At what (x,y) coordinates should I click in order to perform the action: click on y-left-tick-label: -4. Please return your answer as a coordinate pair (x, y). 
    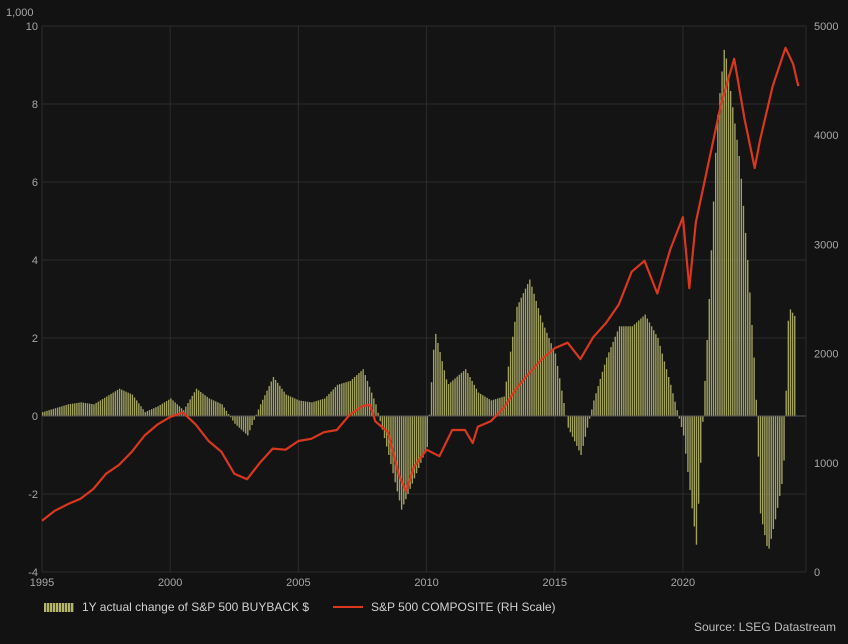
    Looking at the image, I should click on (33, 573).